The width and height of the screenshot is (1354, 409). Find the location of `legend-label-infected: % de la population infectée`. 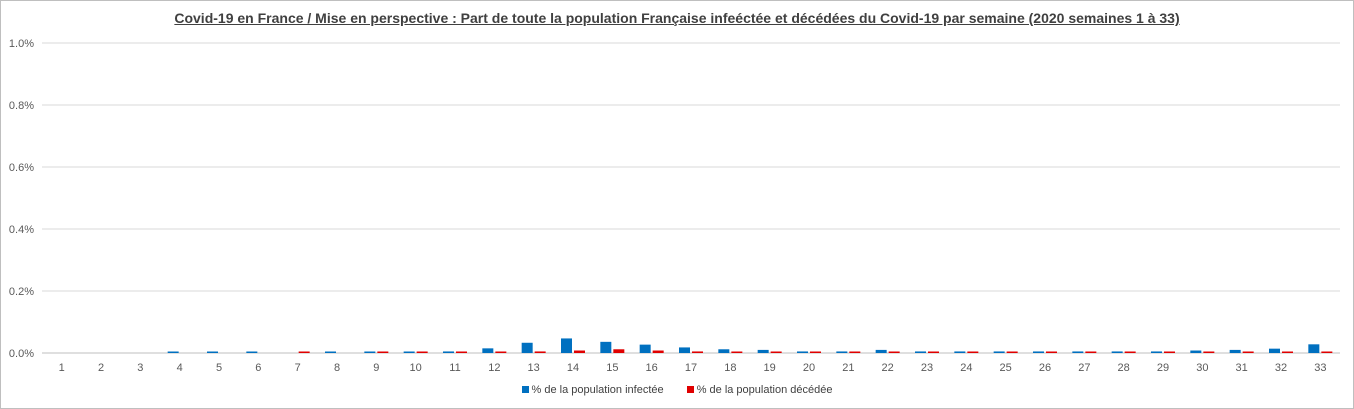

legend-label-infected: % de la population infectée is located at coordinates (597, 390).